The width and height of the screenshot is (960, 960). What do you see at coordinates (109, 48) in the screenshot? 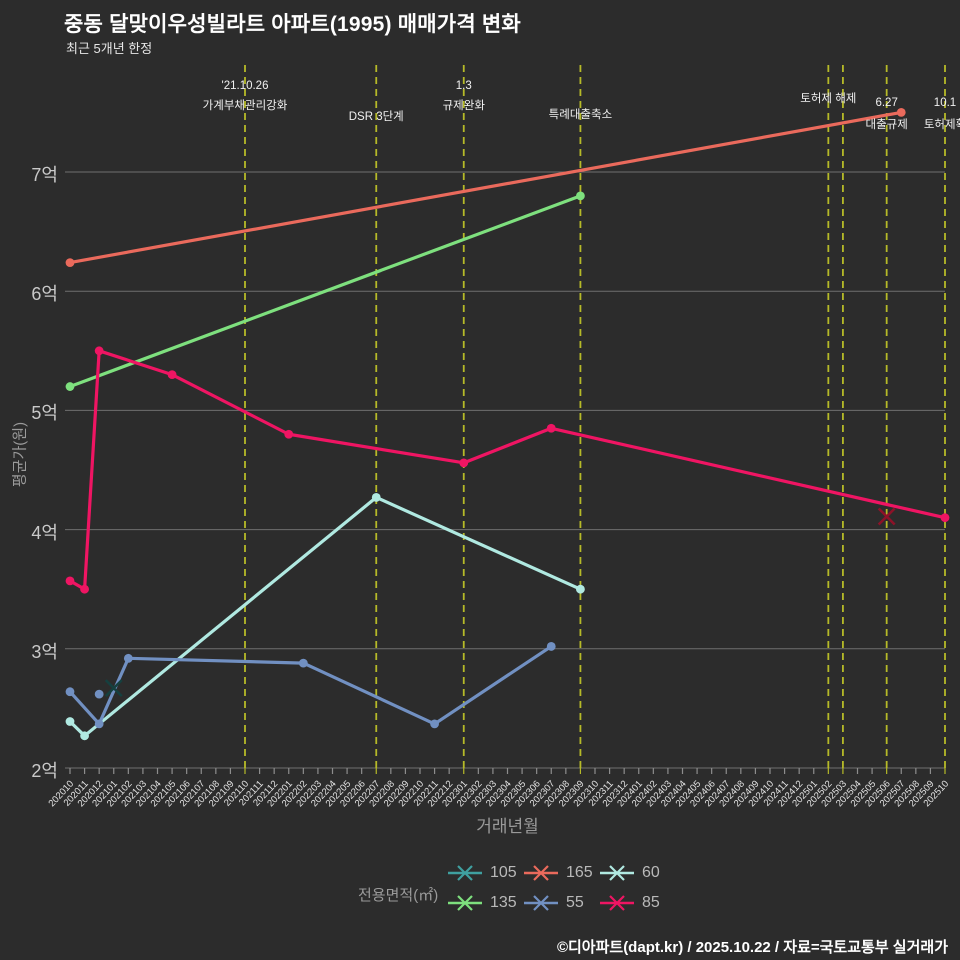
I see `chart-subtitle: 최근 5개년 한정` at bounding box center [109, 48].